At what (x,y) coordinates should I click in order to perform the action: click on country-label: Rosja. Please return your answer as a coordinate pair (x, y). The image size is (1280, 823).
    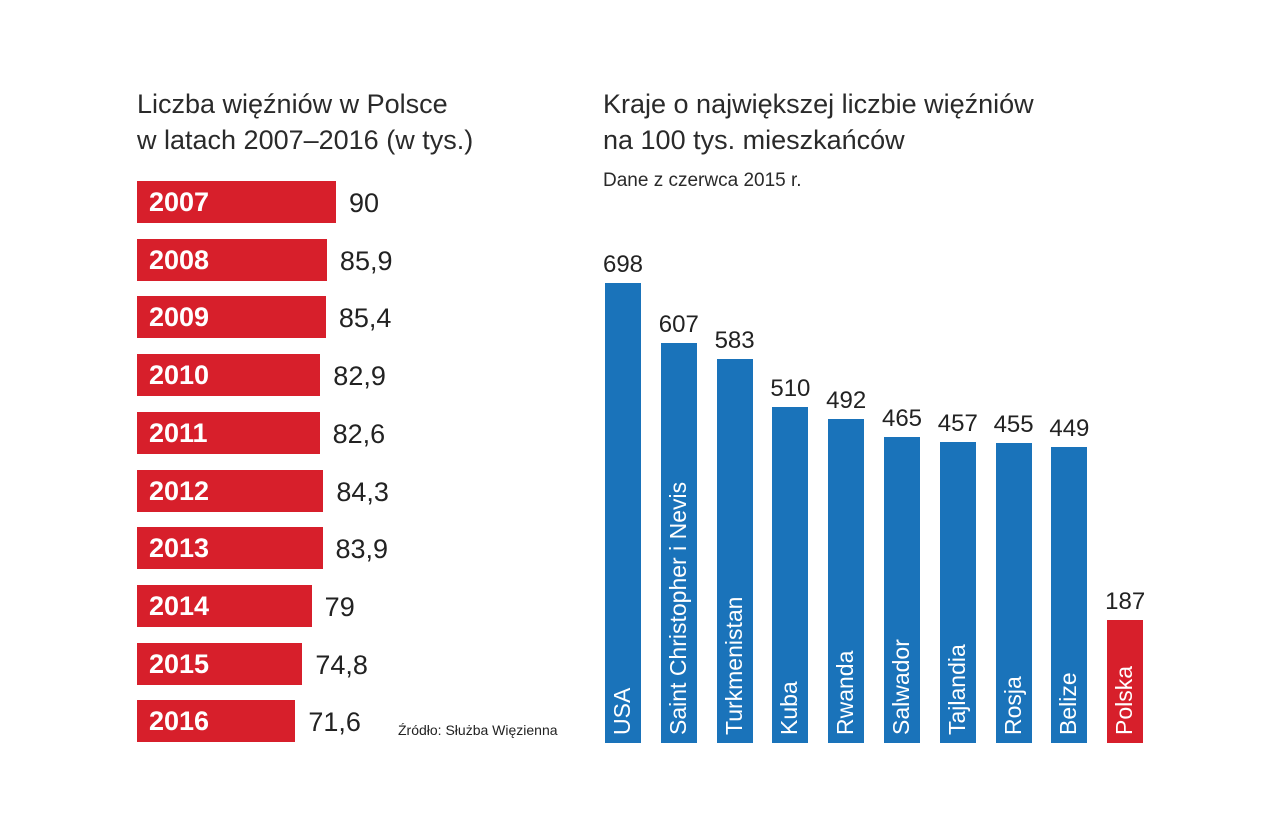
    Looking at the image, I should click on (1012, 705).